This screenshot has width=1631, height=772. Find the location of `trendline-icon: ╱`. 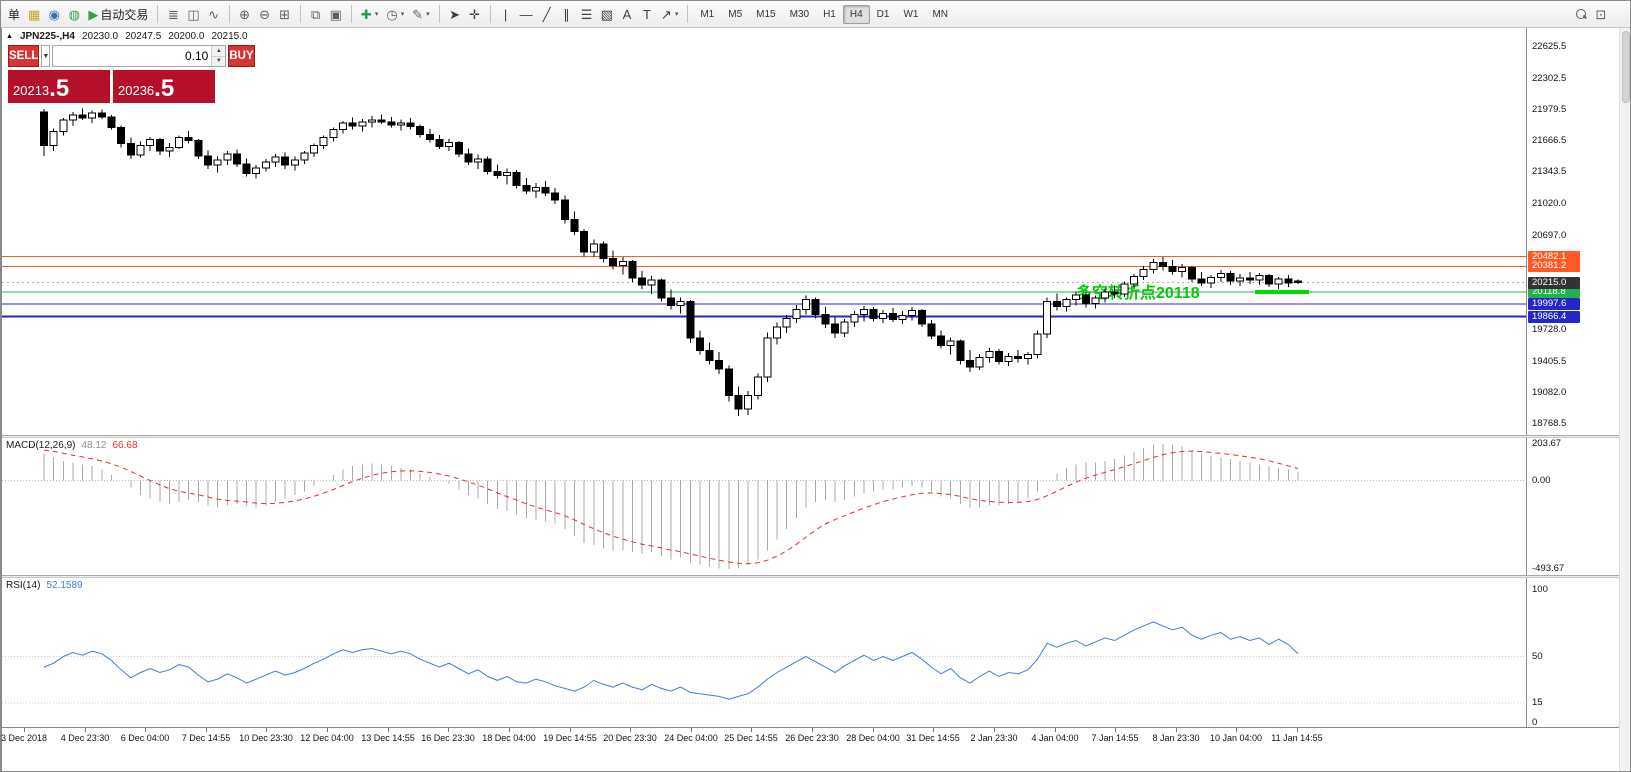

trendline-icon: ╱ is located at coordinates (546, 14).